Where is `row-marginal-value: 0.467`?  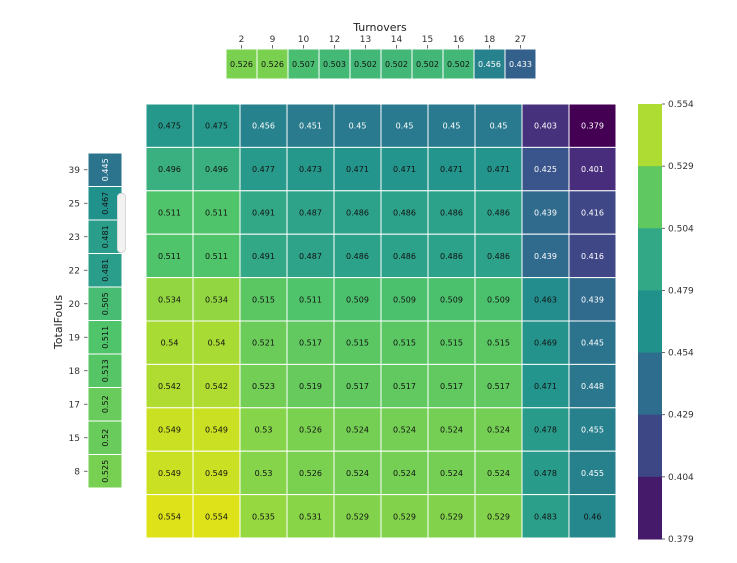
row-marginal-value: 0.467 is located at coordinates (105, 203).